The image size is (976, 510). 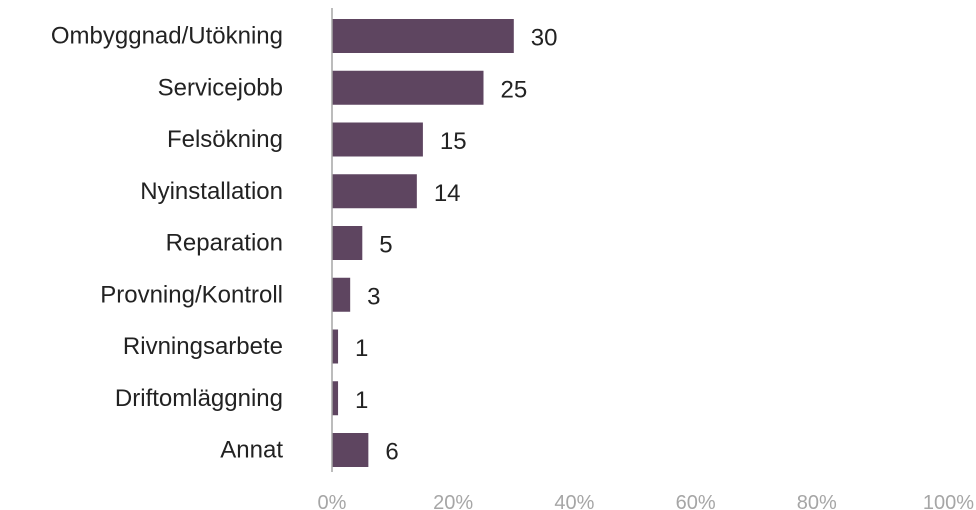 What do you see at coordinates (191, 294) in the screenshot?
I see `category-label: Provning/Kontroll` at bounding box center [191, 294].